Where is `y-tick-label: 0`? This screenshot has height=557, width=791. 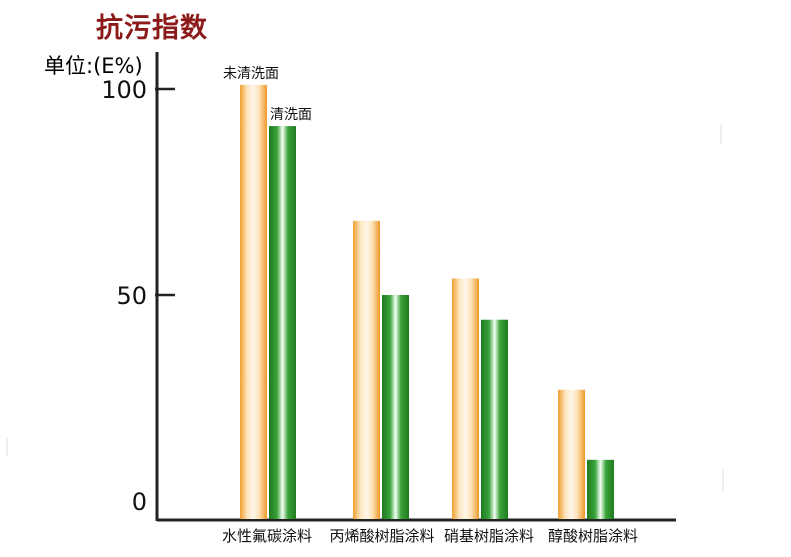 y-tick-label: 0 is located at coordinates (139, 502).